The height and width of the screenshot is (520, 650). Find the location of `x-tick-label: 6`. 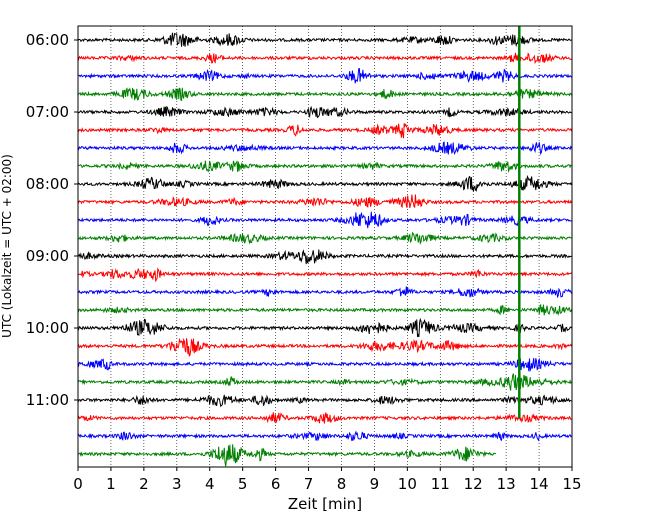

x-tick-label: 6 is located at coordinates (276, 484).